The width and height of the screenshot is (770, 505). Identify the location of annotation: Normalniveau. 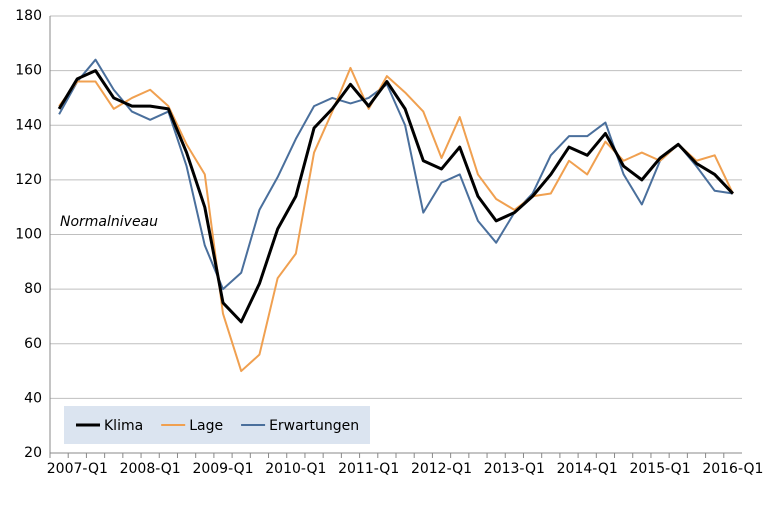
(109, 222).